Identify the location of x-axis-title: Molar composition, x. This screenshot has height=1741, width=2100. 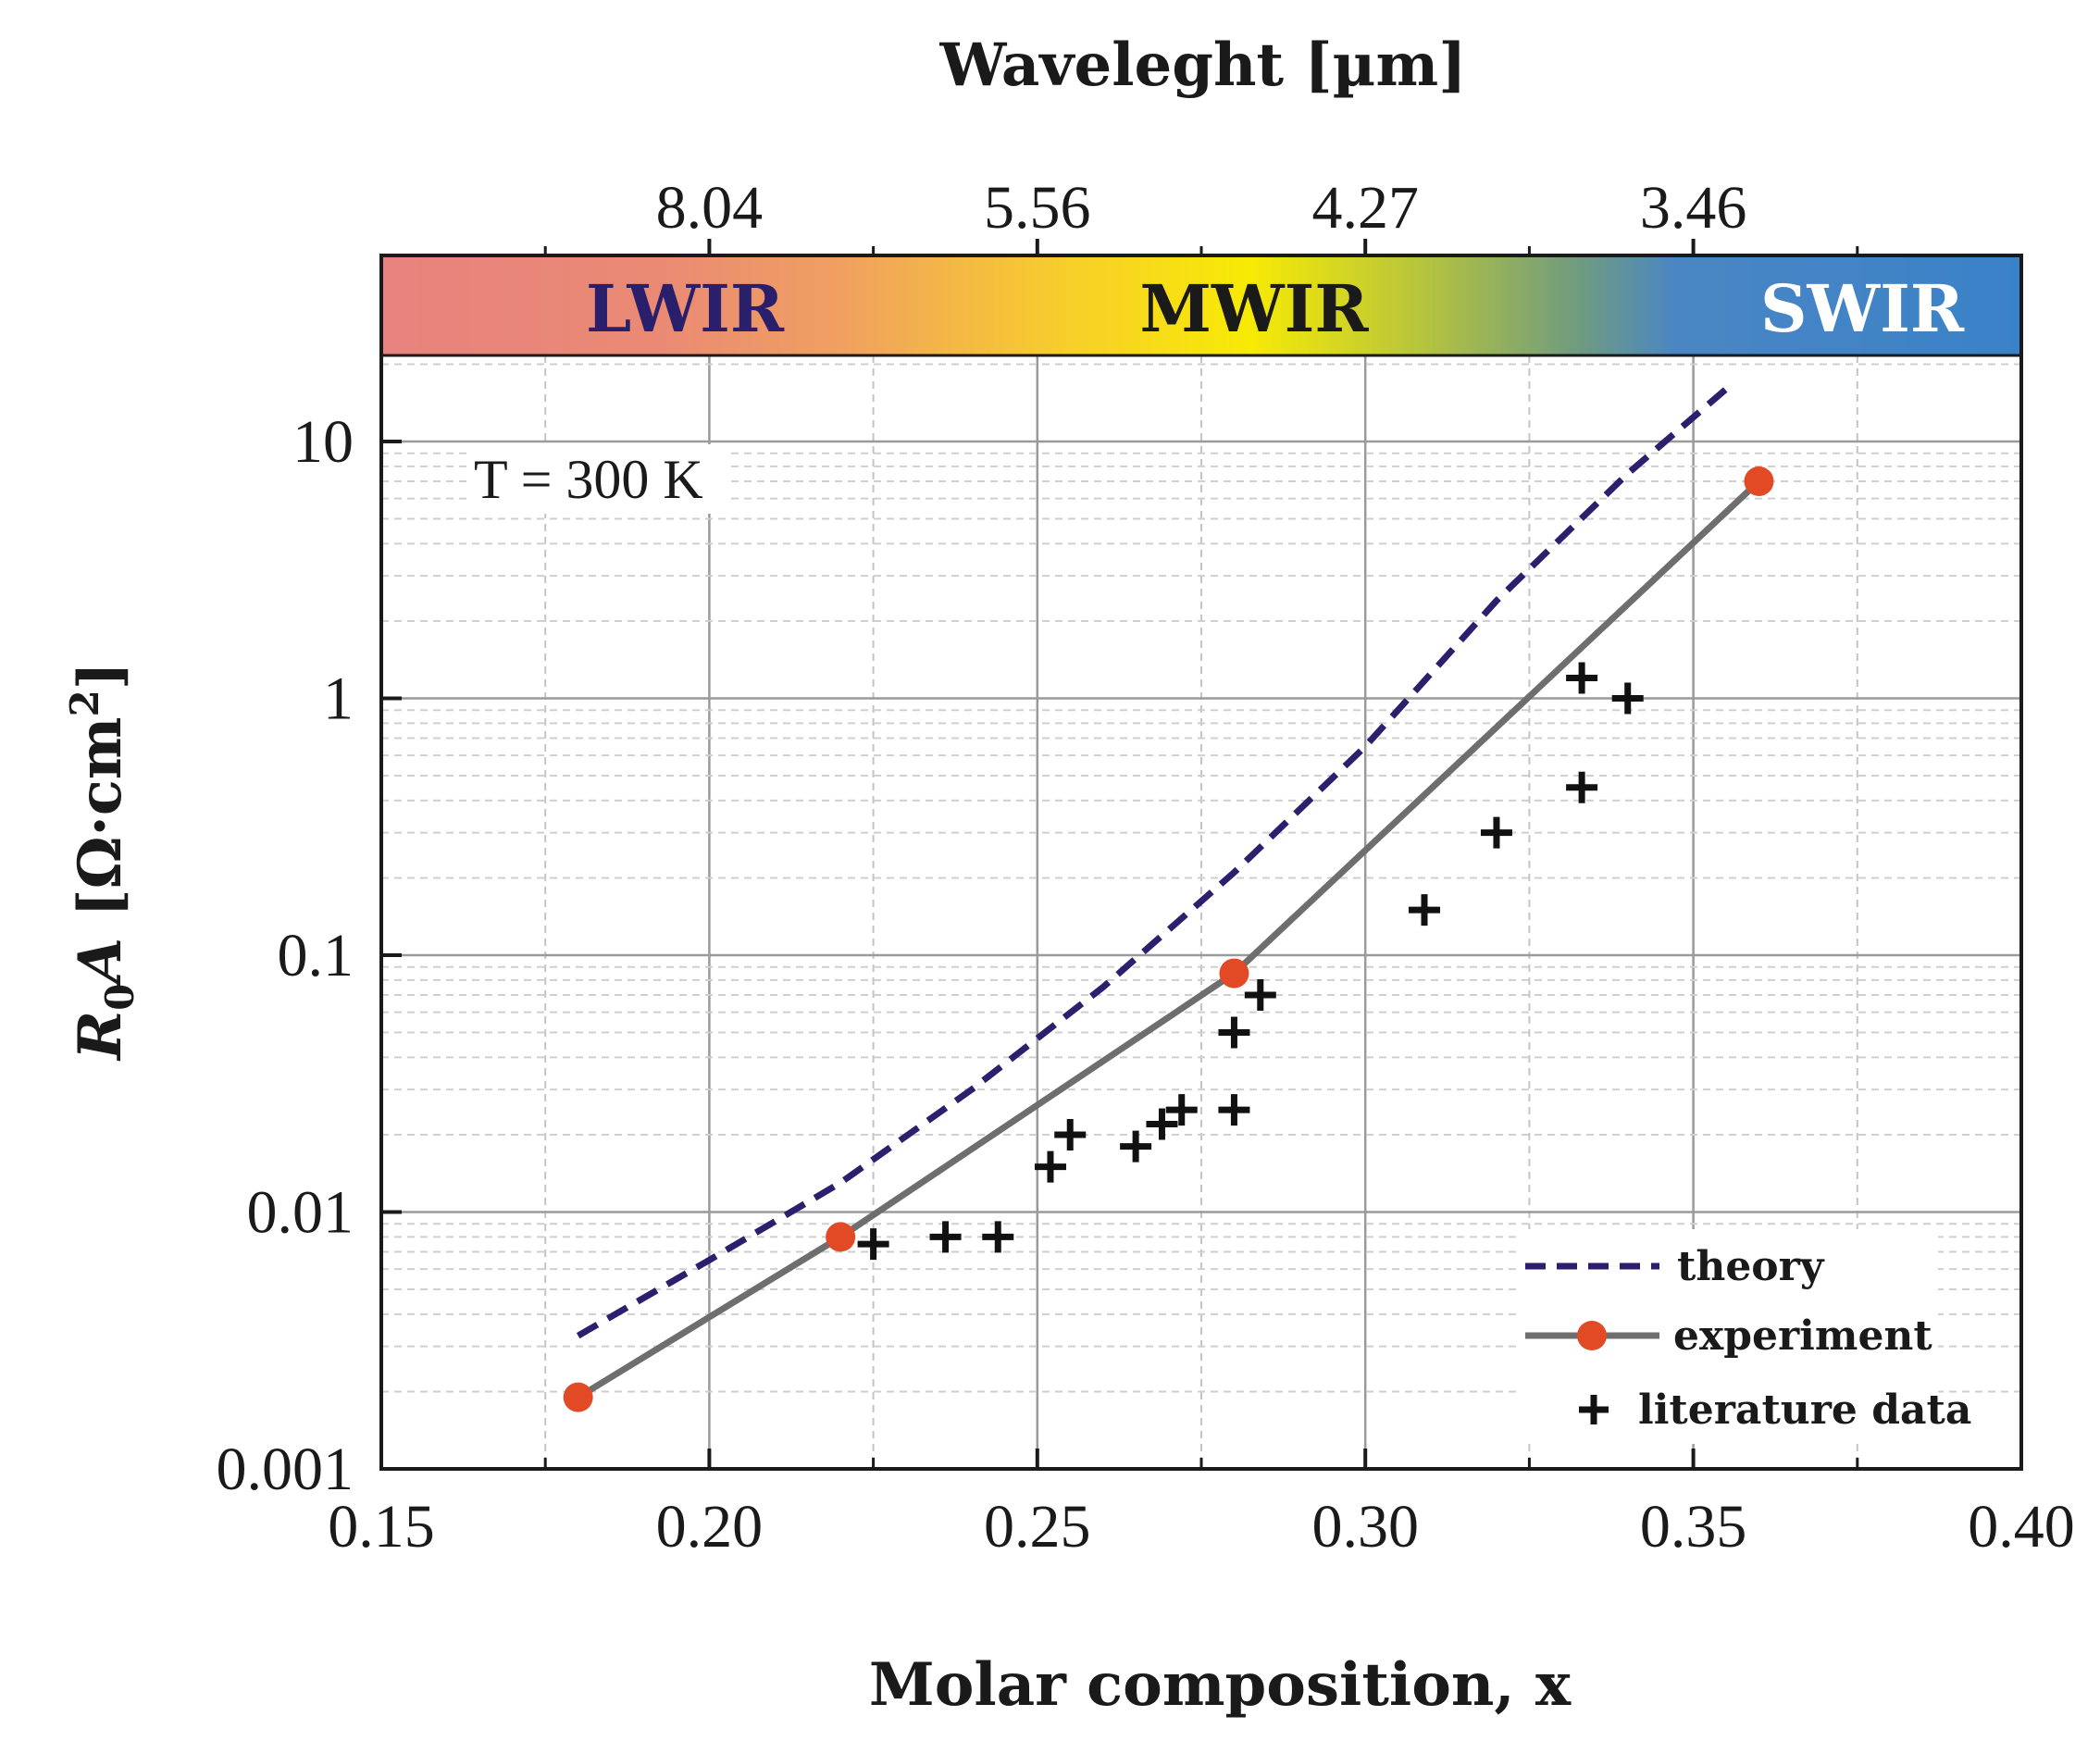
(1220, 1685).